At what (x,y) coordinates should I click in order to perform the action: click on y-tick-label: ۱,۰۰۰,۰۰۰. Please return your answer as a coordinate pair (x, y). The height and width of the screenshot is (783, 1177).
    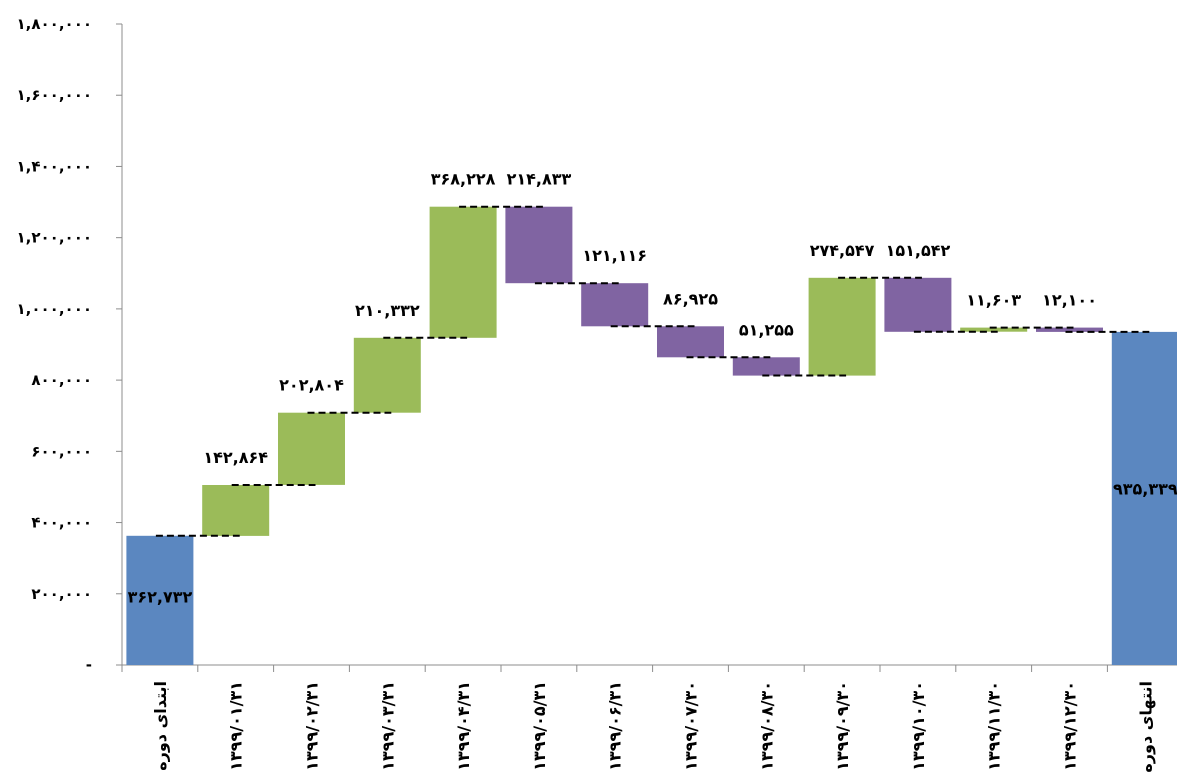
    Looking at the image, I should click on (54, 309).